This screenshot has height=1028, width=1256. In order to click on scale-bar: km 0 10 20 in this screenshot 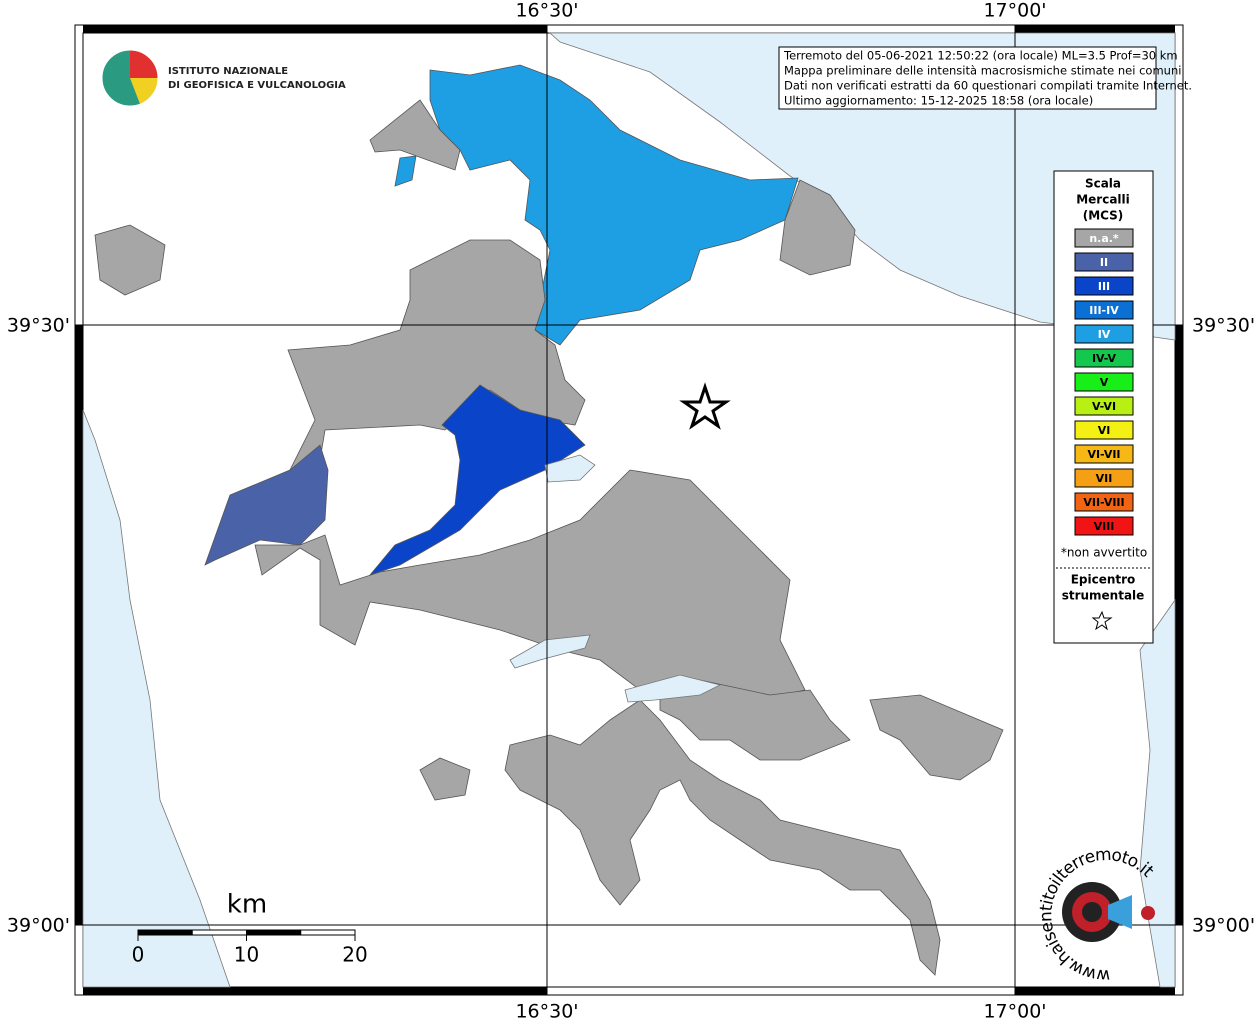, I will do `click(250, 928)`.